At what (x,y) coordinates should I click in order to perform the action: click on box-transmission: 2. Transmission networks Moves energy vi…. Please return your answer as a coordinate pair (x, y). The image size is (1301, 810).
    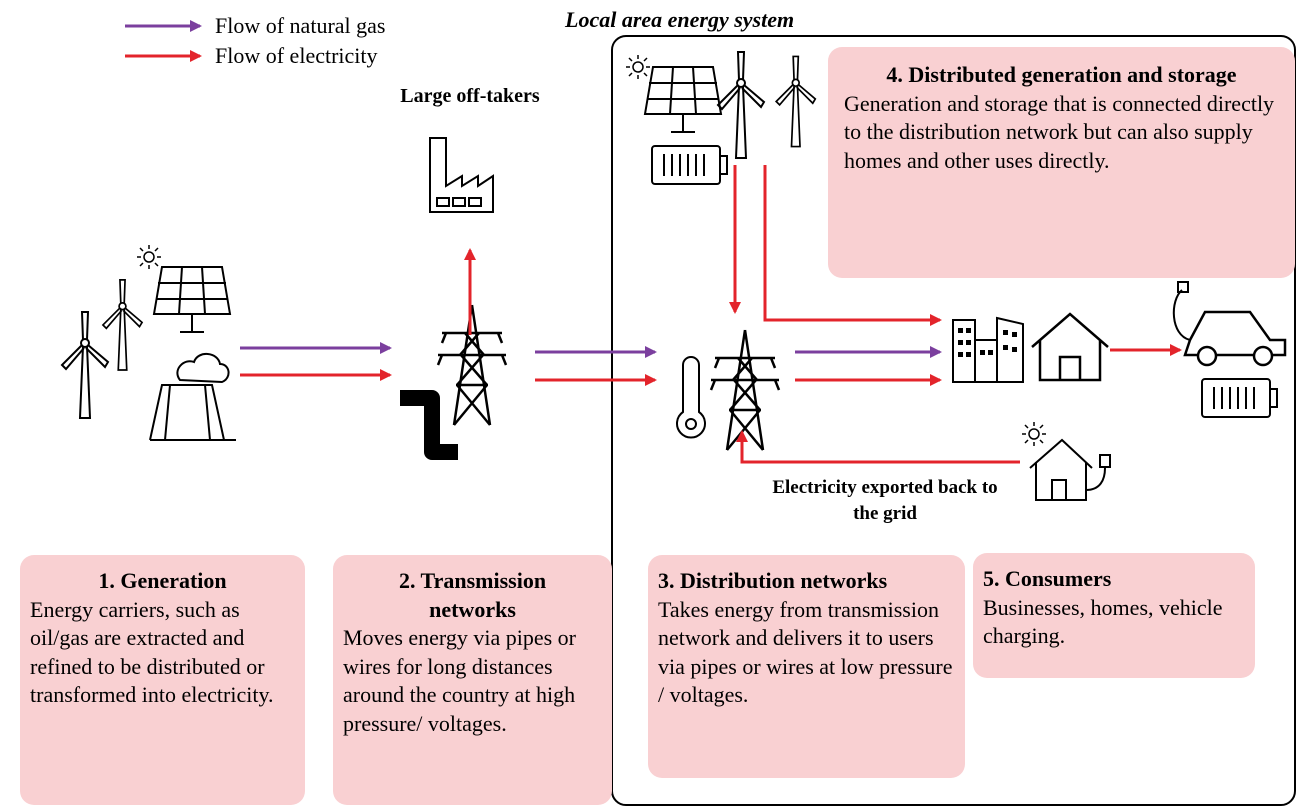
    Looking at the image, I should click on (472, 680).